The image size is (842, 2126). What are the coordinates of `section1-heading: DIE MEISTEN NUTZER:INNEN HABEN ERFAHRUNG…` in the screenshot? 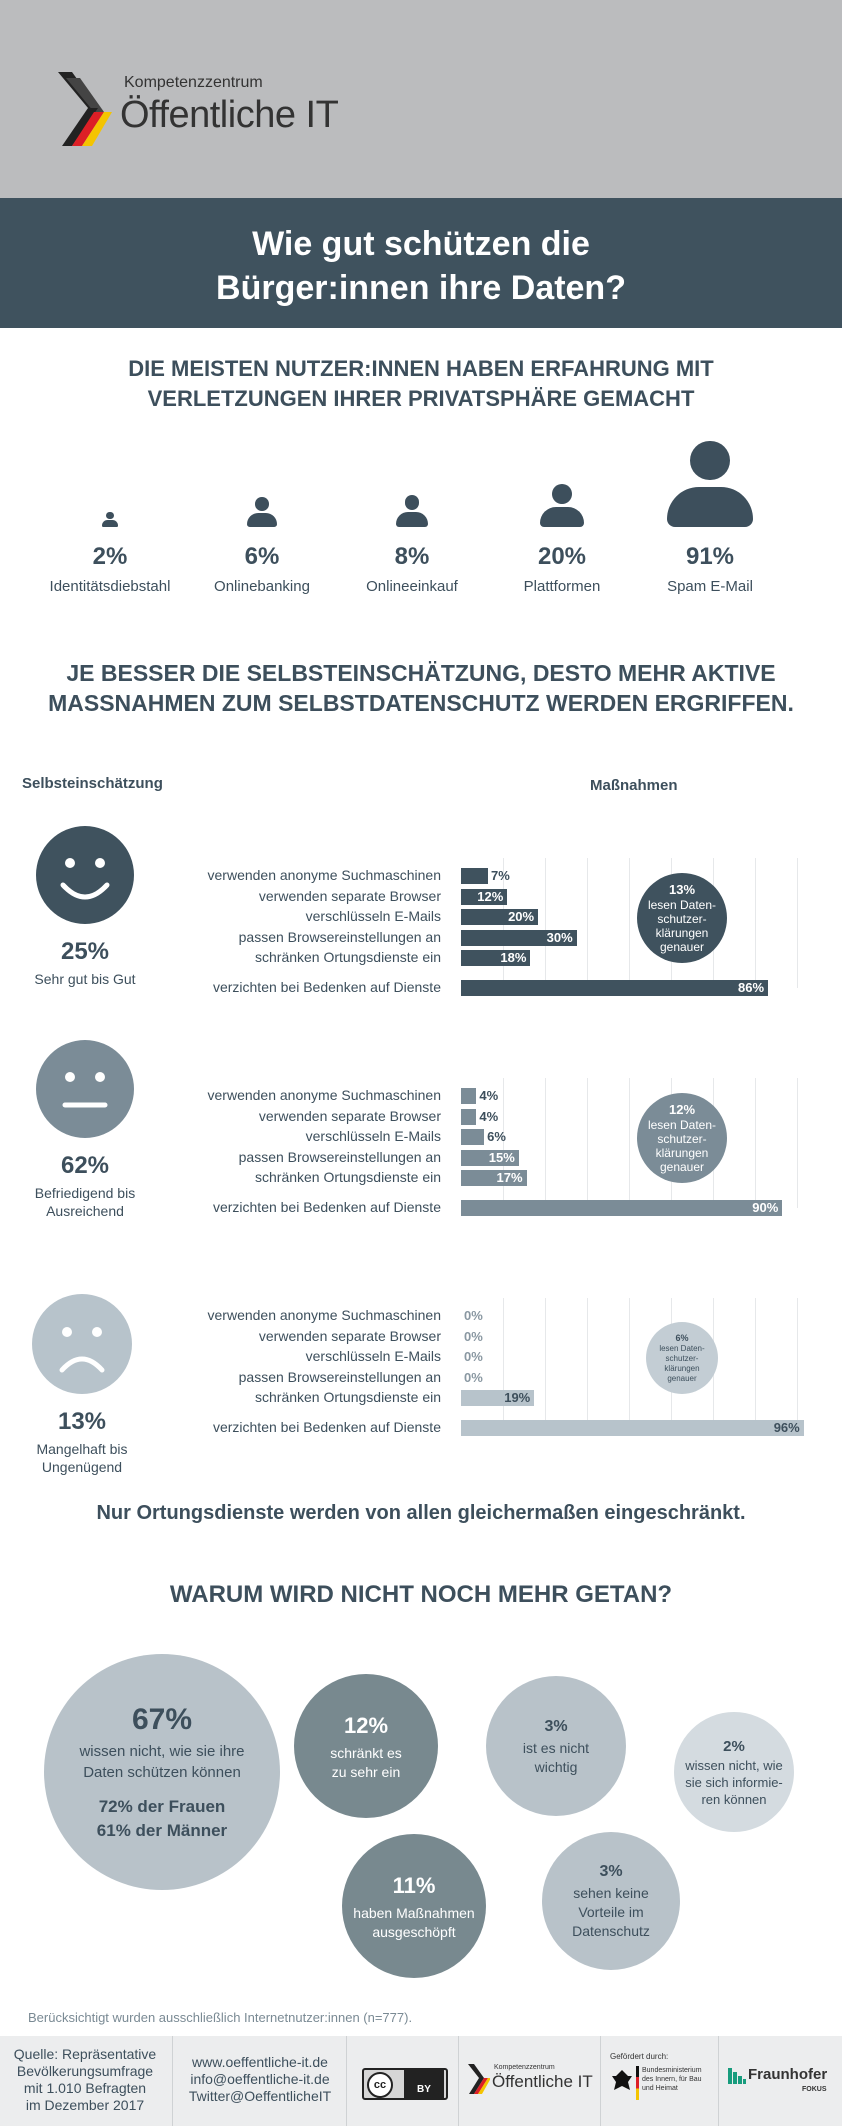 It's located at (421, 383).